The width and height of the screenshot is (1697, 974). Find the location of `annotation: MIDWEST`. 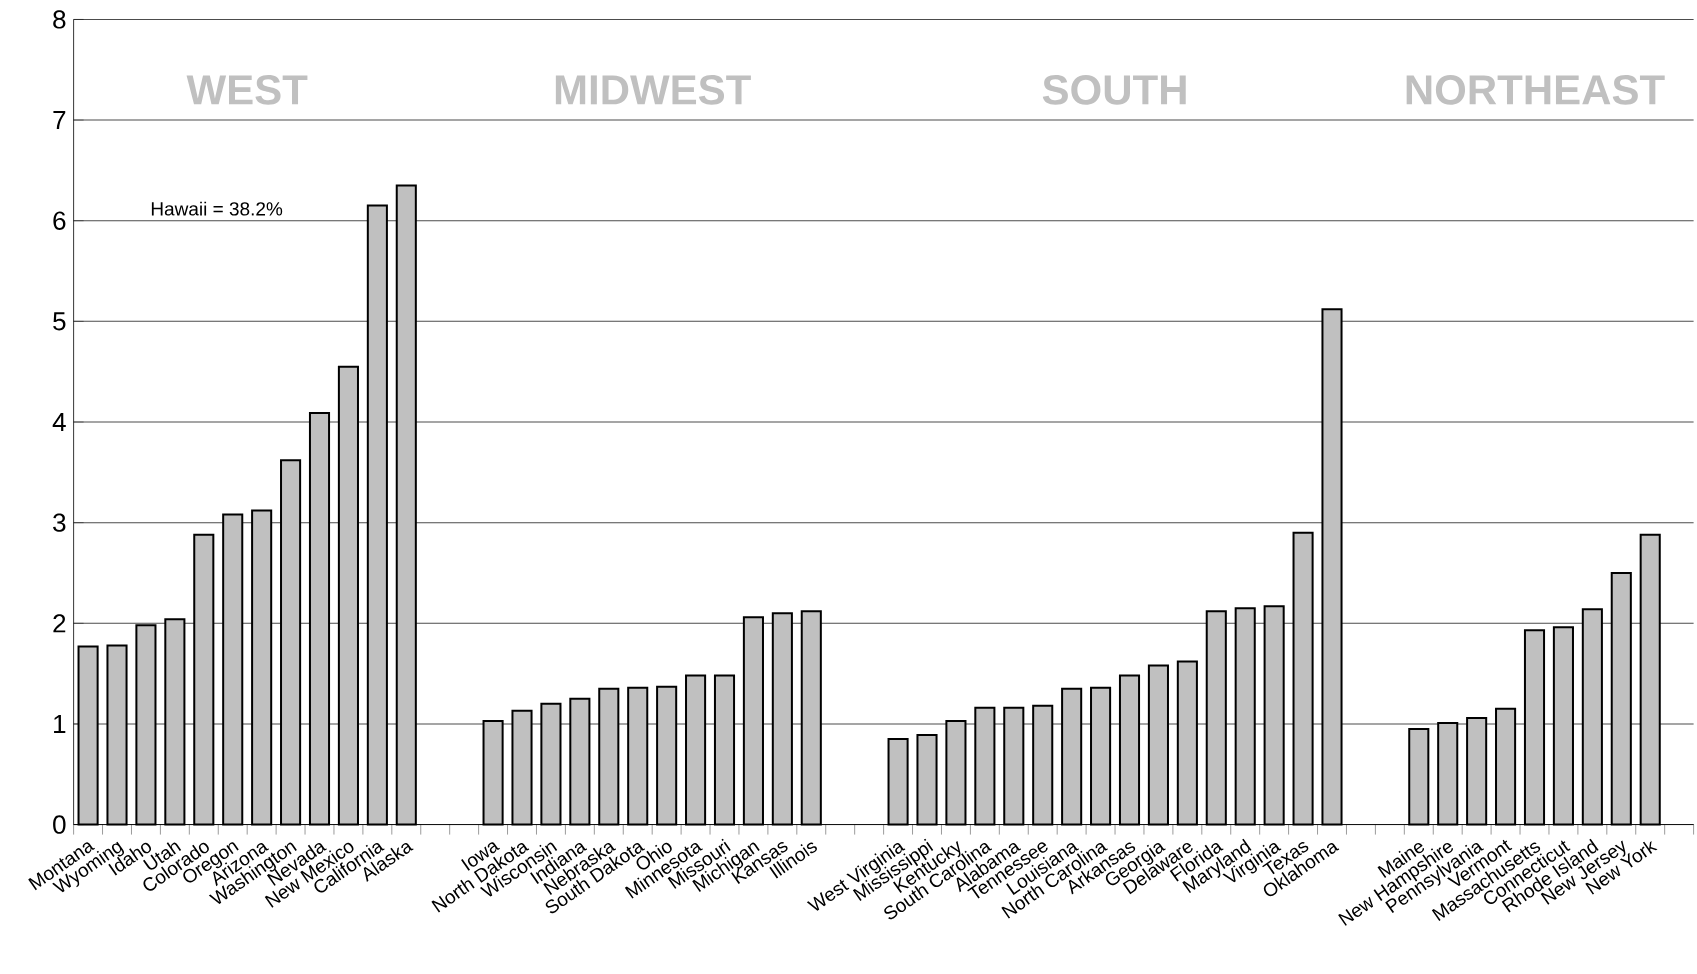

annotation: MIDWEST is located at coordinates (653, 89).